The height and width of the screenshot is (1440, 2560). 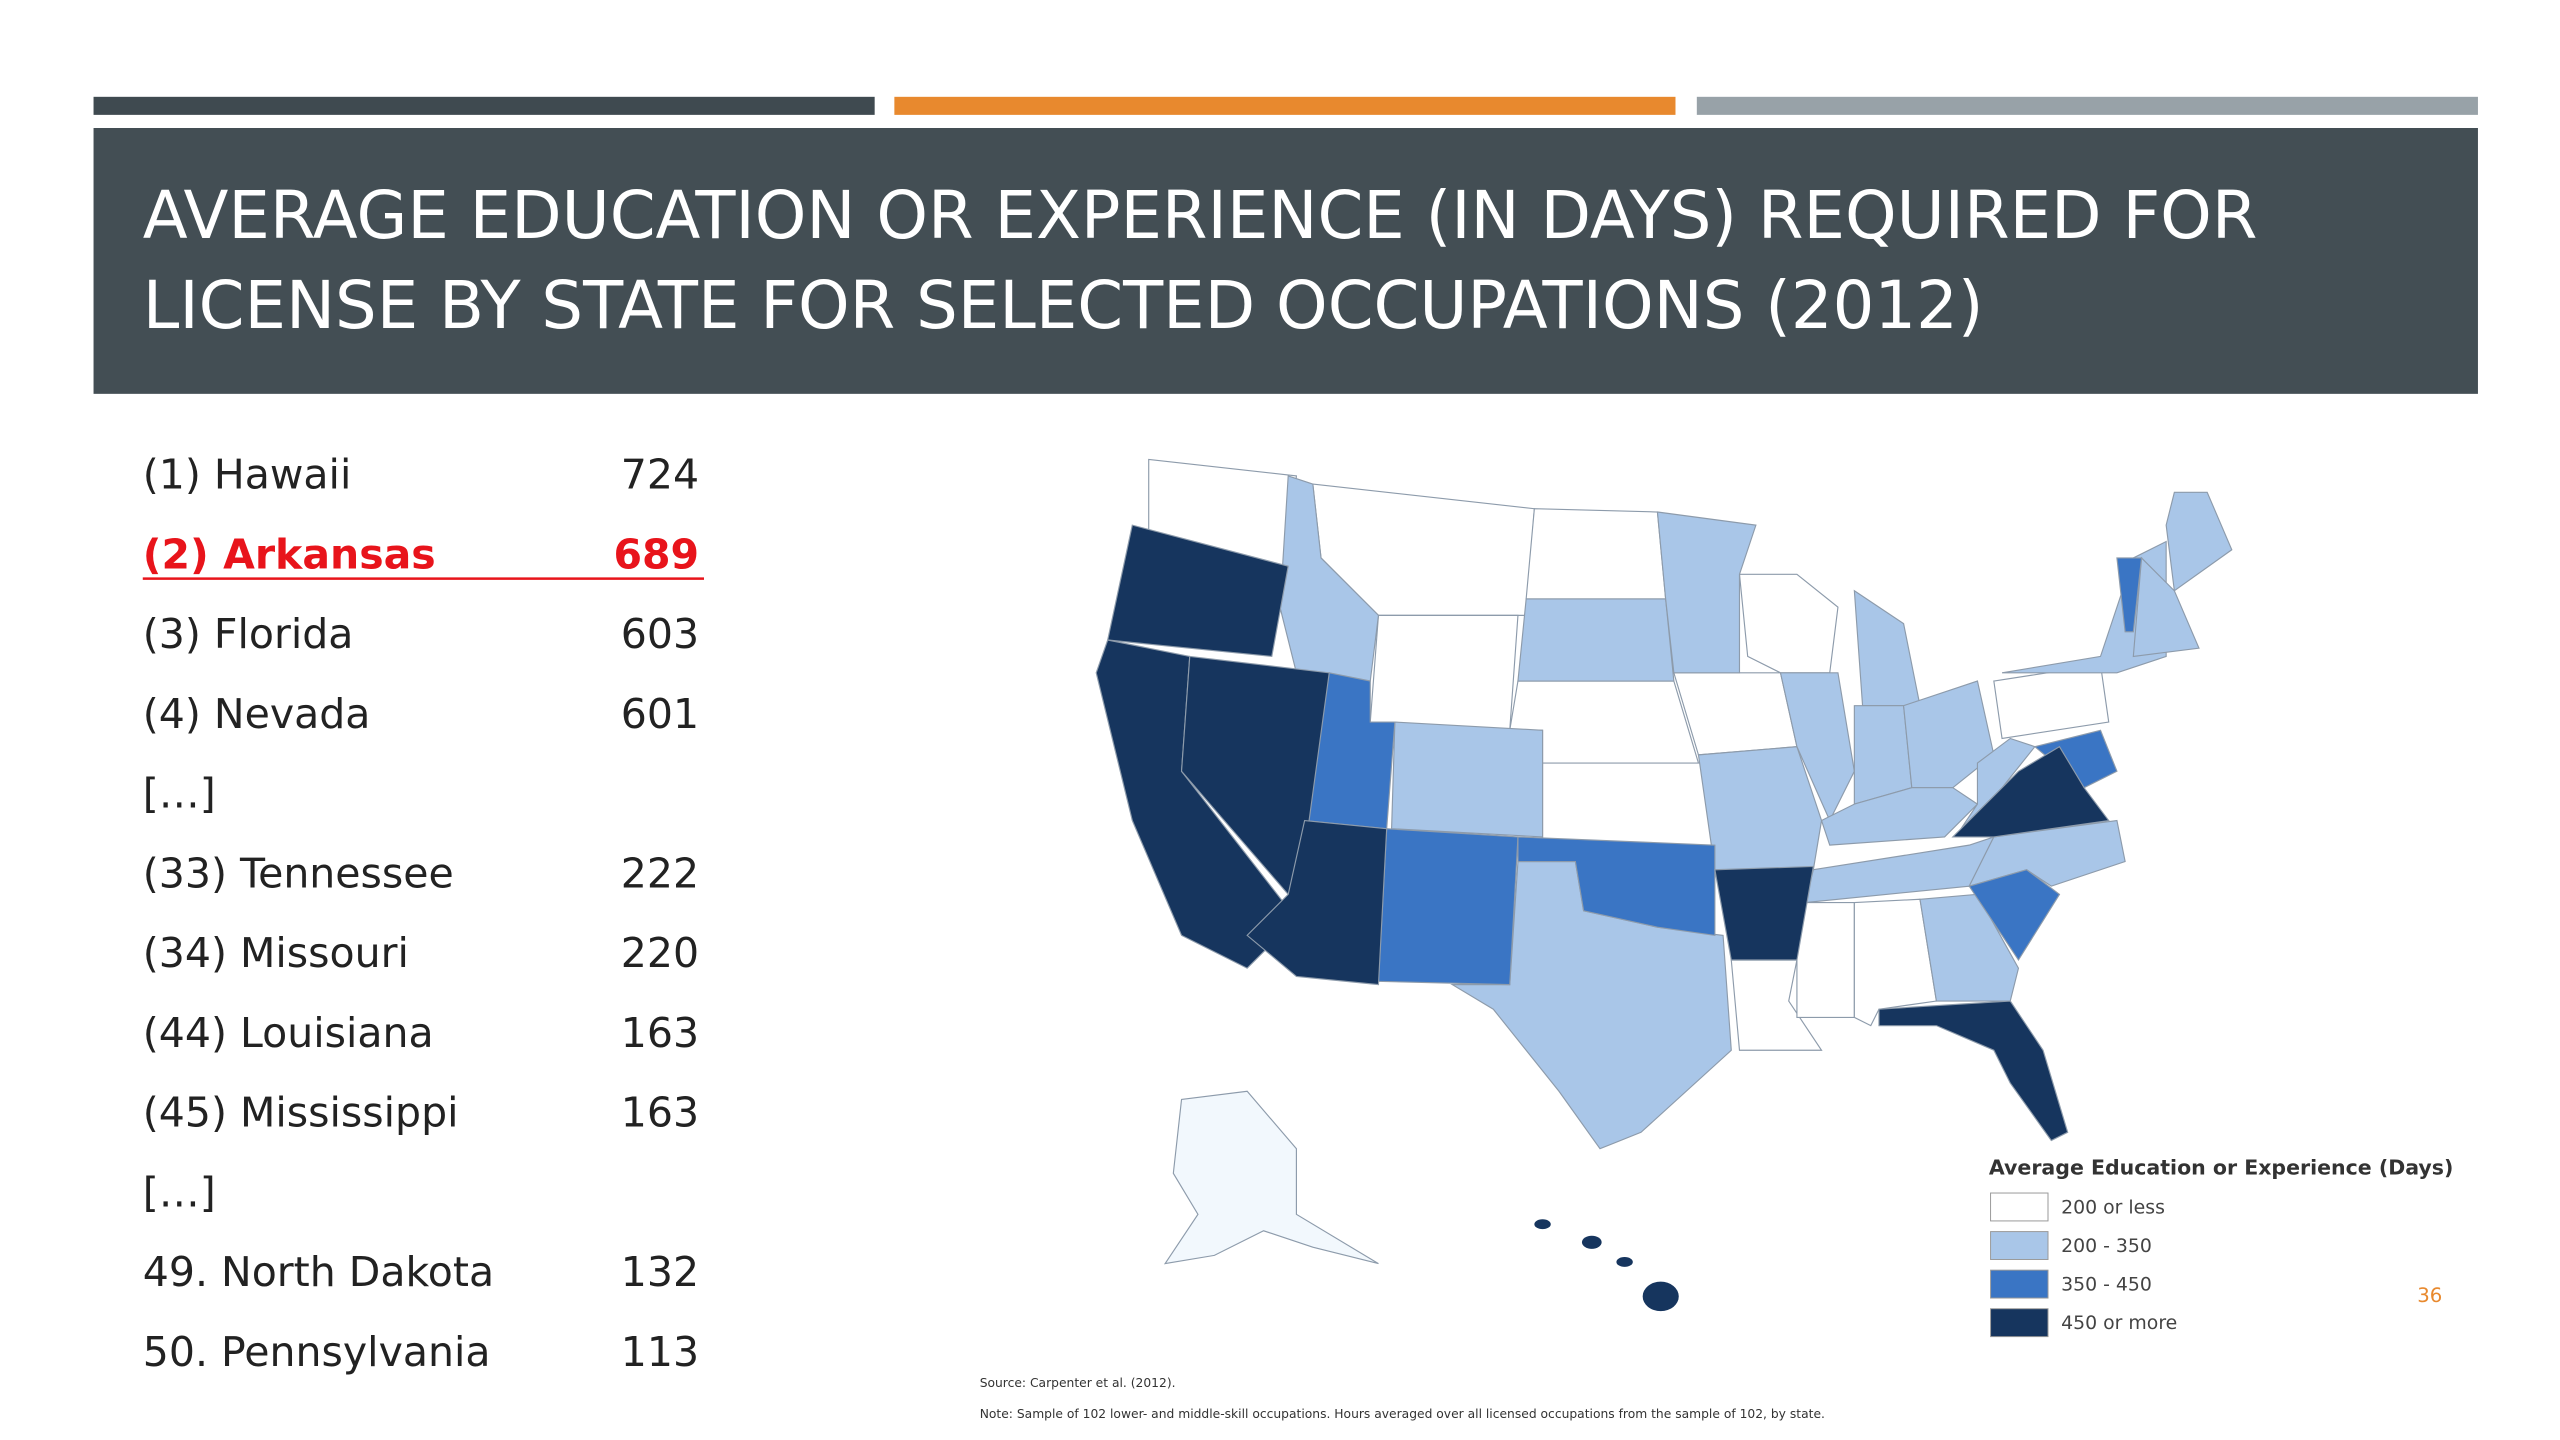 I want to click on row-label: (44) Louisiana, so click(x=288, y=1033).